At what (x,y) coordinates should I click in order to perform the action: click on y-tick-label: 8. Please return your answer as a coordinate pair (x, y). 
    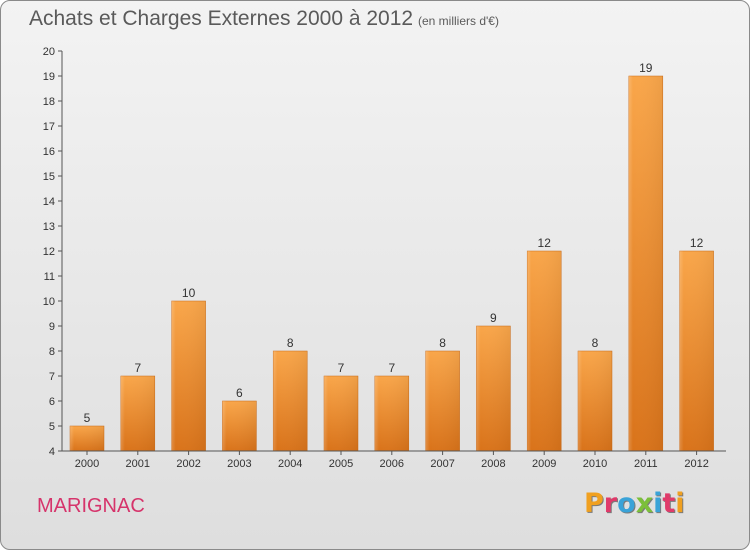
    Looking at the image, I should click on (52, 352).